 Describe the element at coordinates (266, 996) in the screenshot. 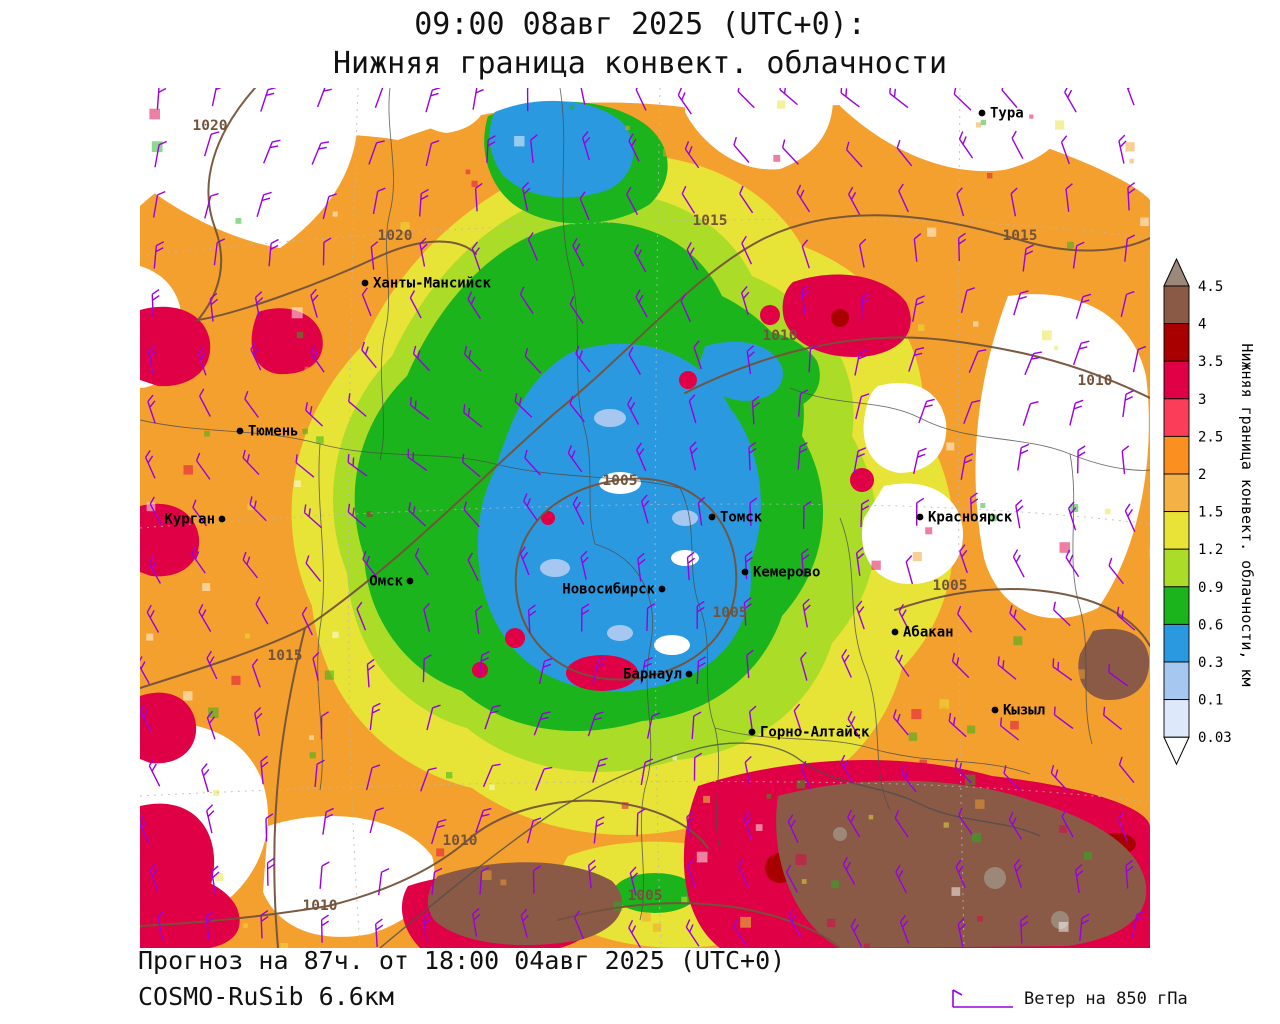

I see `model-info: COSMO-RuSib 6.6км` at that location.